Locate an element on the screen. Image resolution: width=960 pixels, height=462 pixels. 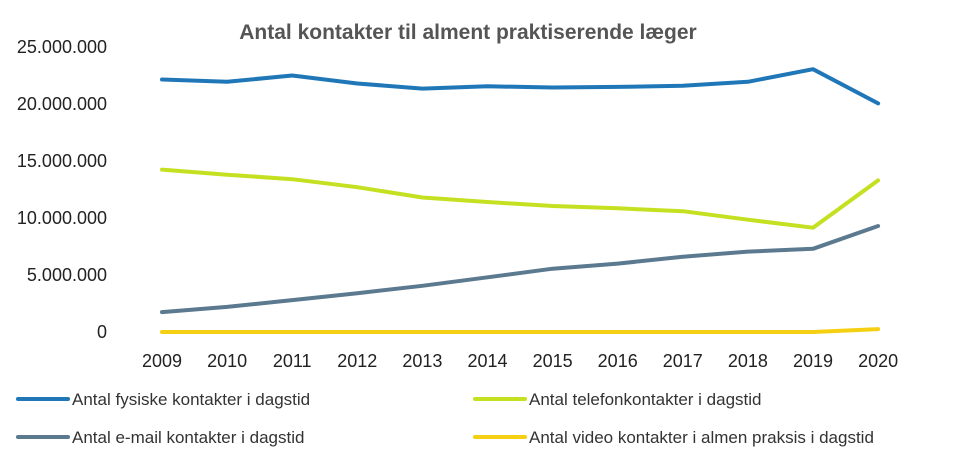
x-tick-label: 2016 is located at coordinates (618, 361).